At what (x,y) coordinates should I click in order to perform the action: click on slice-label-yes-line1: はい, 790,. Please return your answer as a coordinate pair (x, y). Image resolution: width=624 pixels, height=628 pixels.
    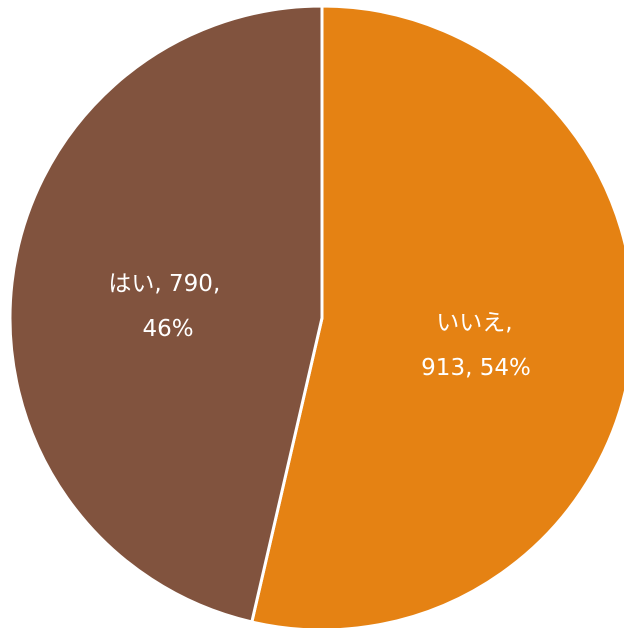
    Looking at the image, I should click on (164, 284).